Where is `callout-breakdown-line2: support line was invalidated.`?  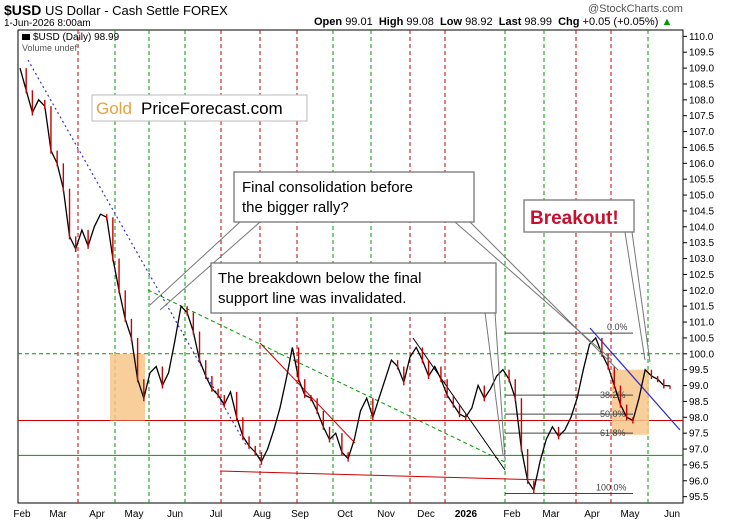 callout-breakdown-line2: support line was invalidated. is located at coordinates (312, 298).